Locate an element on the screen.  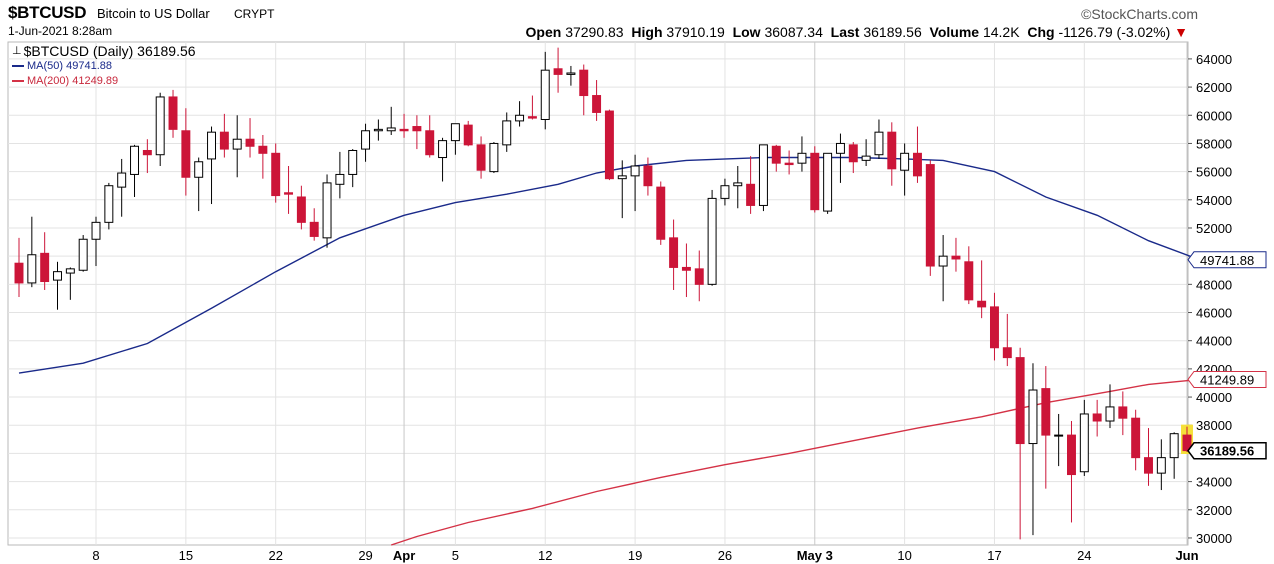
y-tick-label: 32000 is located at coordinates (1214, 510).